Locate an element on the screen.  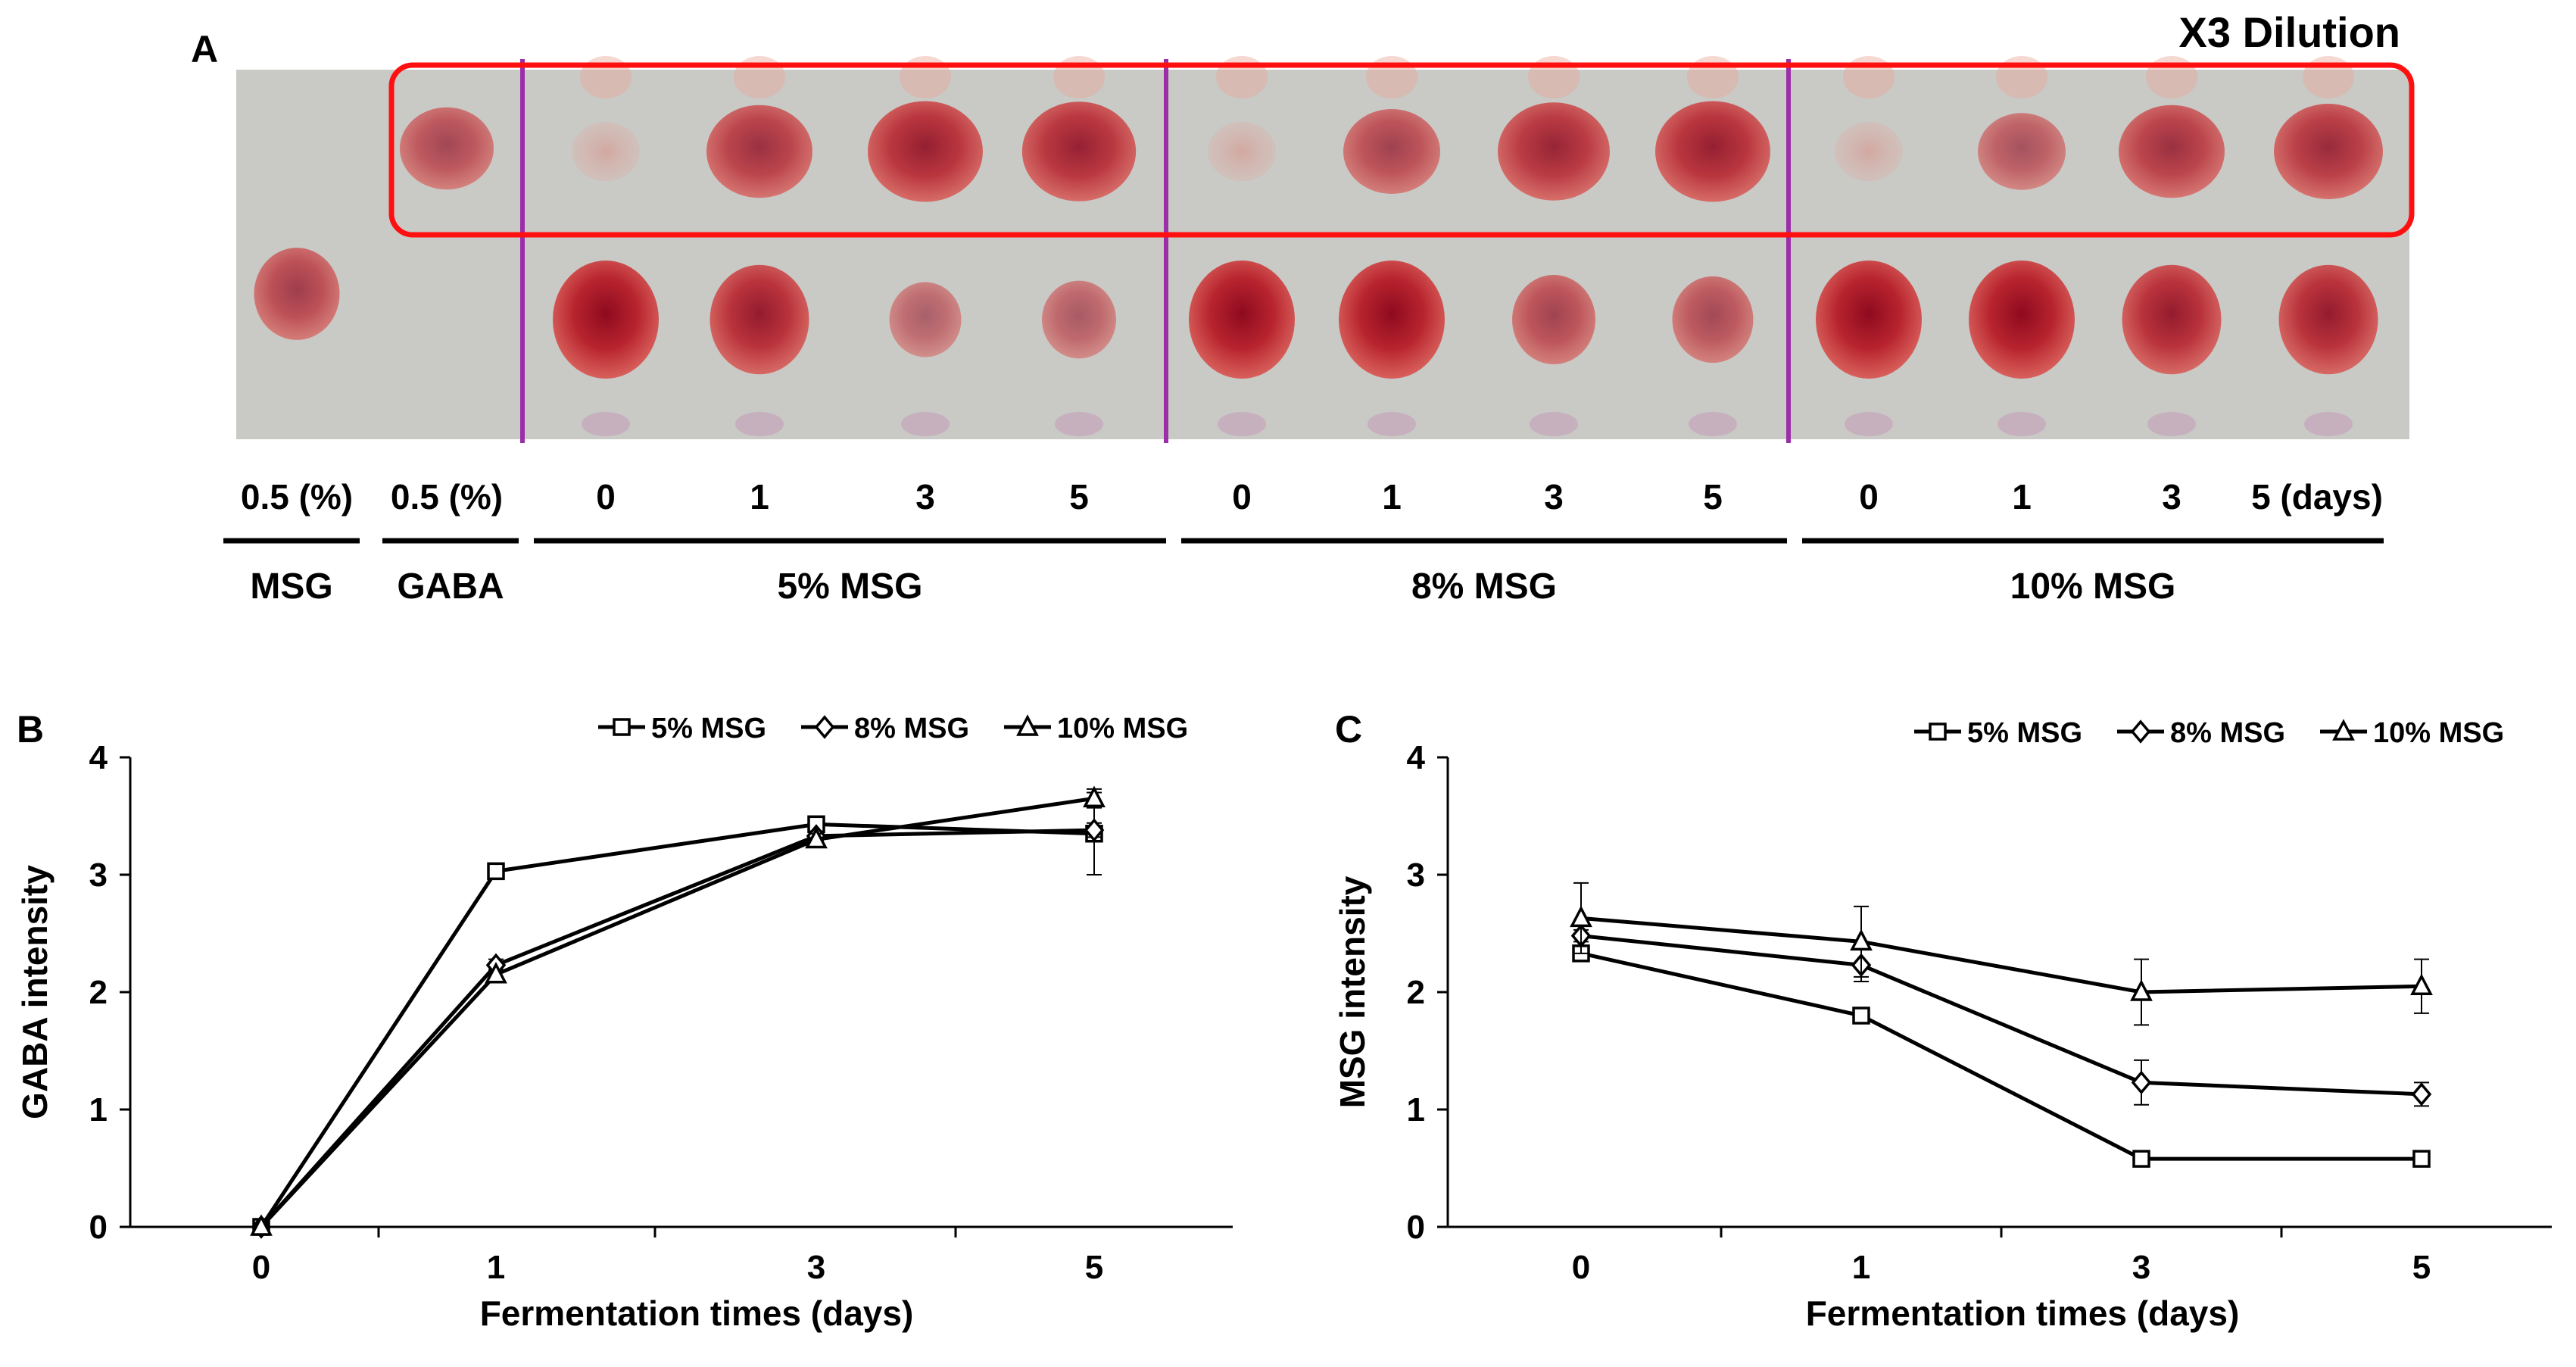
dilution-note: X3 Dilution is located at coordinates (2289, 32).